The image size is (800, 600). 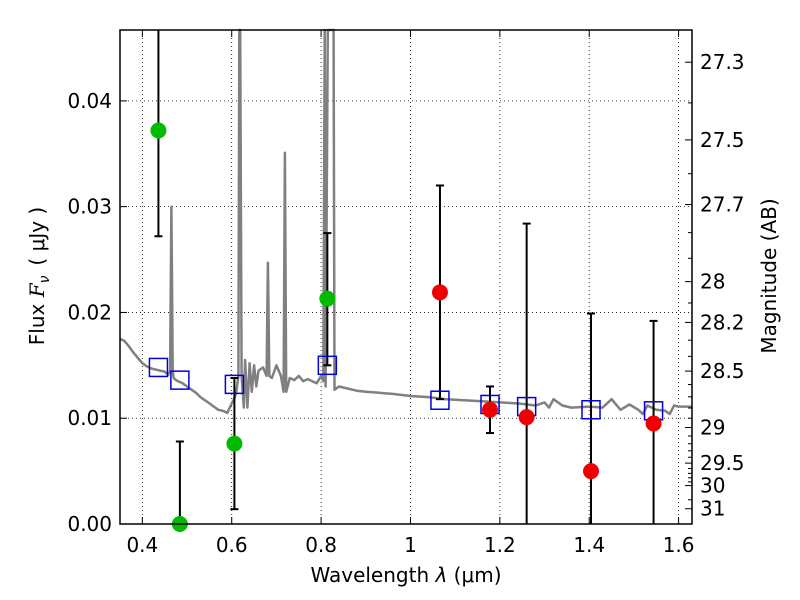 I want to click on y-tick-label: 0.00, so click(x=89, y=524).